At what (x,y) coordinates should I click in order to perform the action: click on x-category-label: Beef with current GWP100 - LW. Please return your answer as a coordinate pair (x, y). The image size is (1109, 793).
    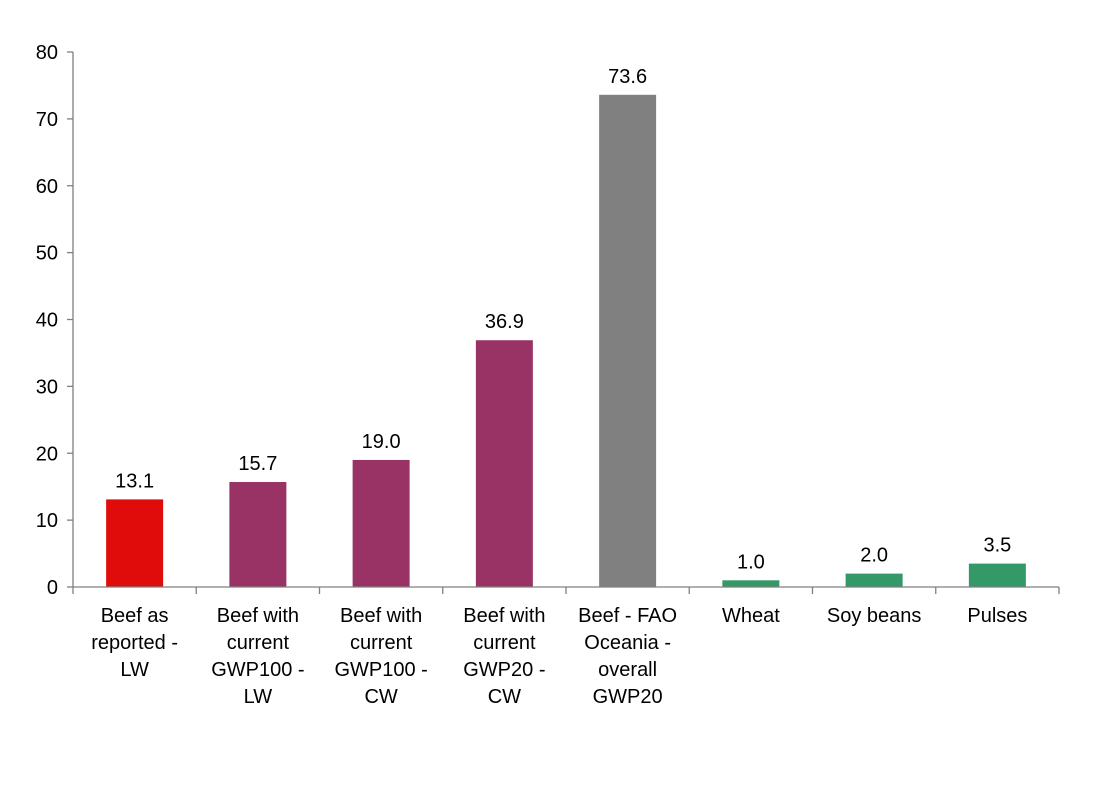
    Looking at the image, I should click on (257, 656).